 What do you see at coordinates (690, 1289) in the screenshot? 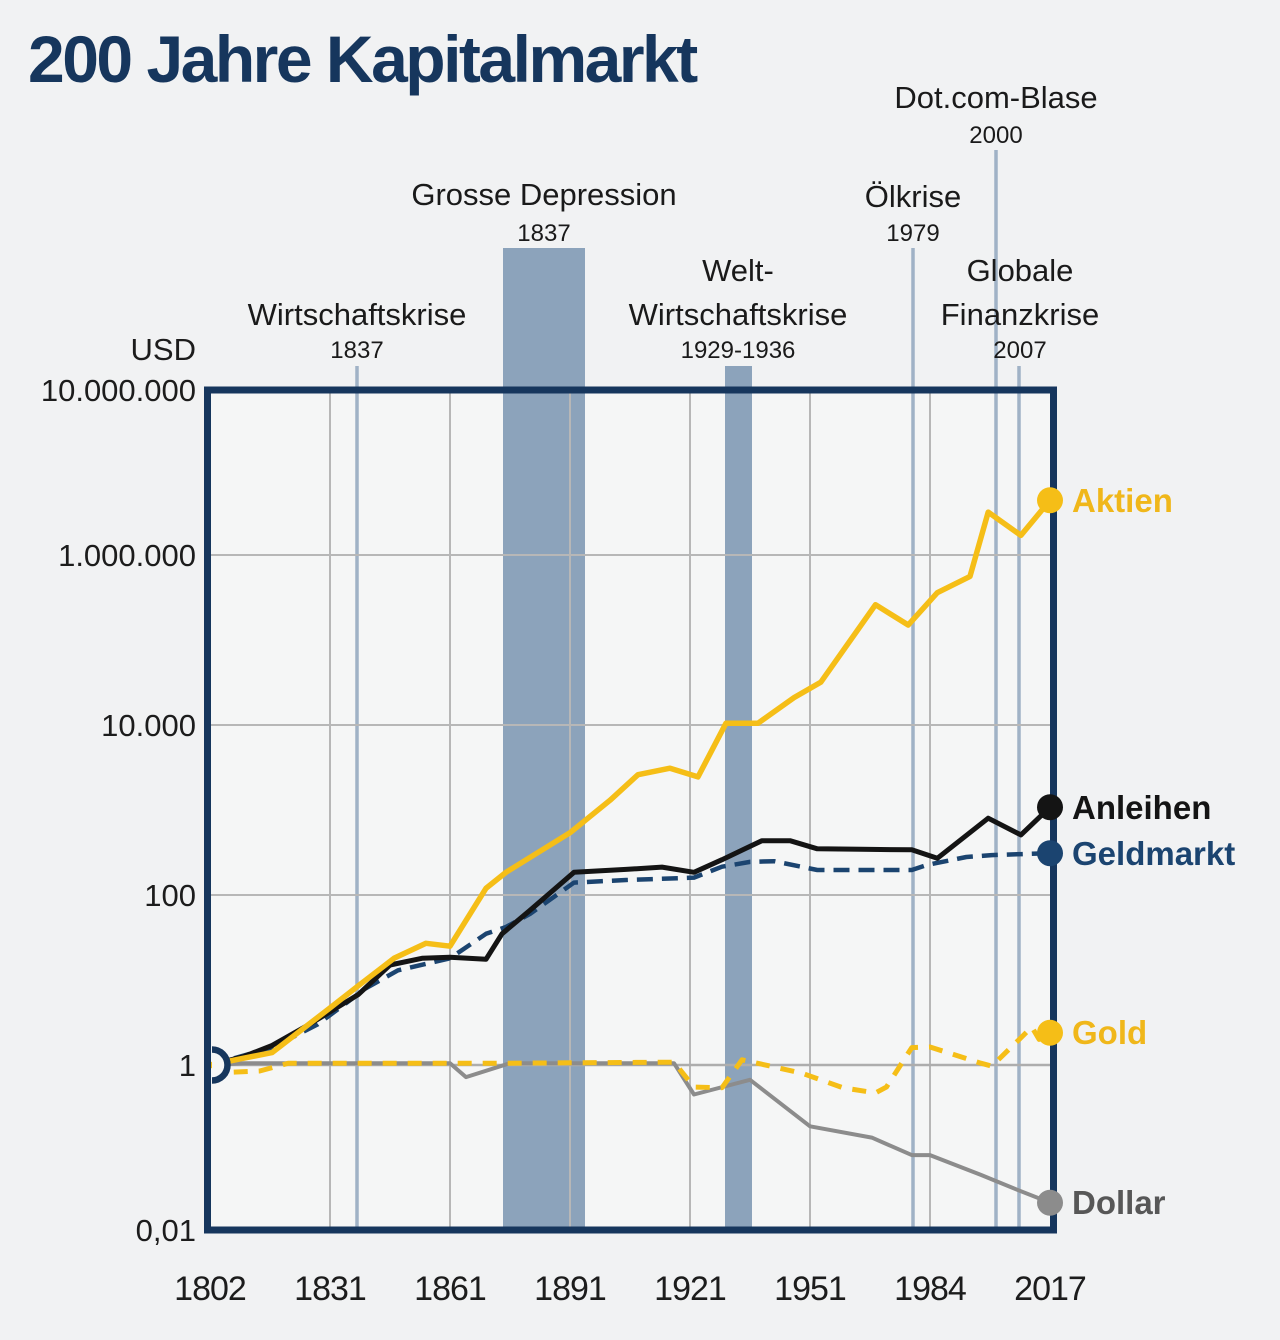
I see `x-tick-label: 1921` at bounding box center [690, 1289].